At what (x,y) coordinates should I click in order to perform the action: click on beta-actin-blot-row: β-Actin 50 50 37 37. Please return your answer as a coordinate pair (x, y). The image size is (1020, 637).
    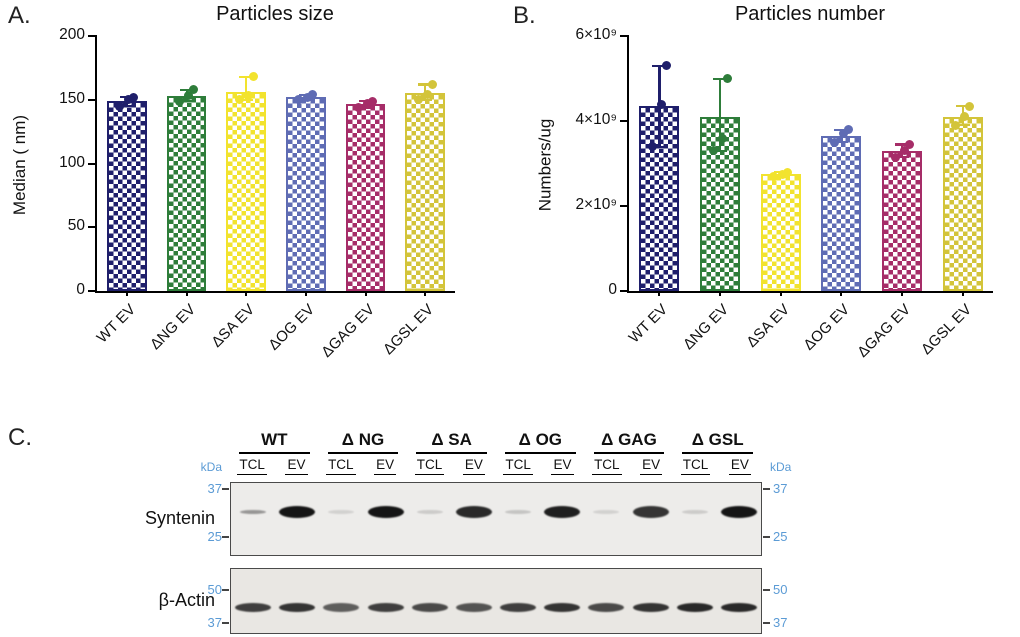
    Looking at the image, I should click on (510, 602).